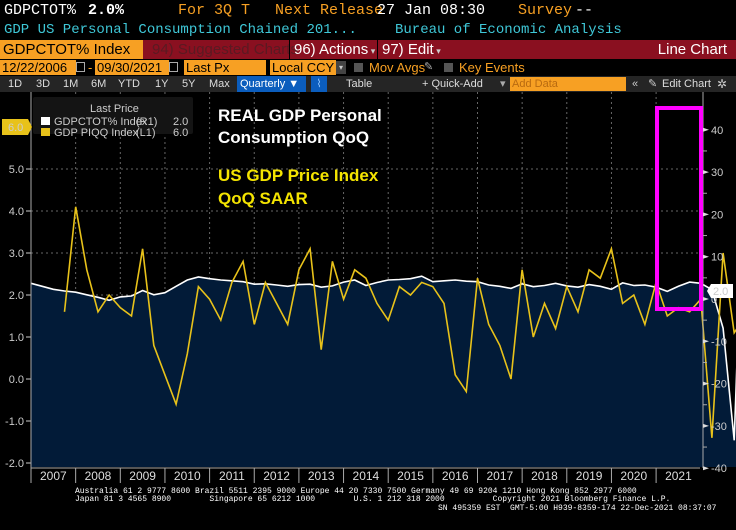 This screenshot has width=736, height=530. I want to click on key-events-label: Key Events, so click(492, 67).